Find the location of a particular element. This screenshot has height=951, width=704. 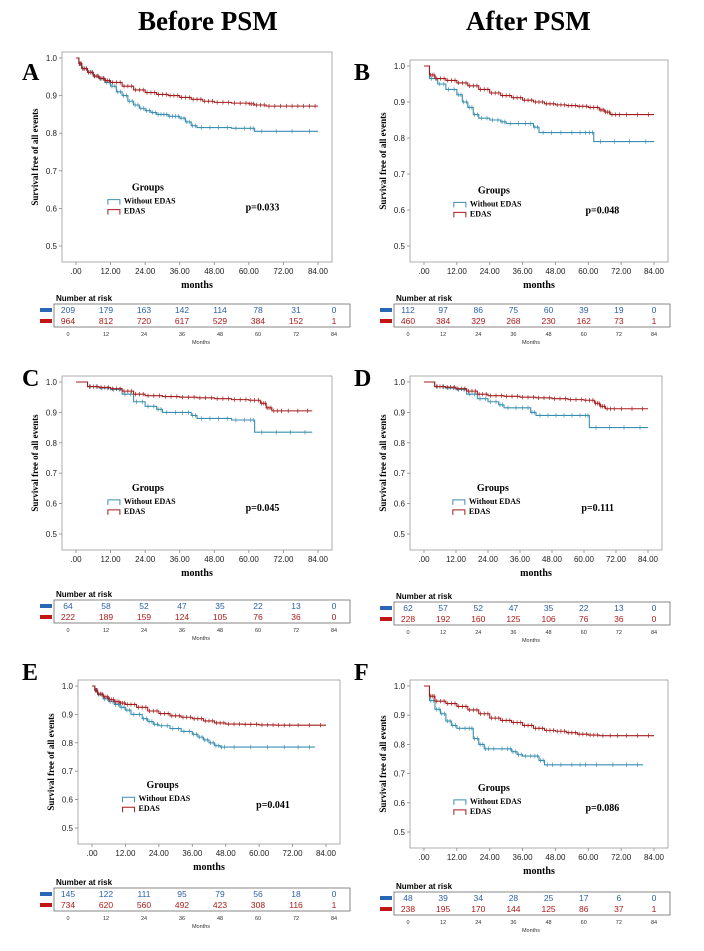

risk-cell: 64 is located at coordinates (68, 606).